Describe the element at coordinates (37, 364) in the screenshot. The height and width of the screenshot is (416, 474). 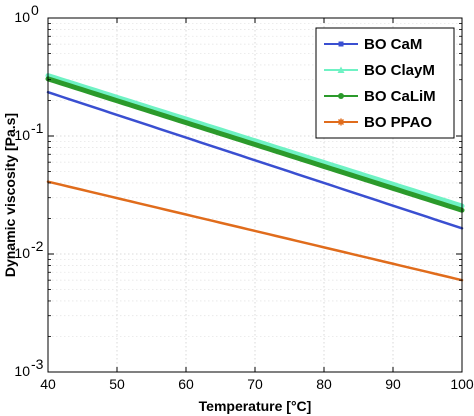
I see `y-tick-exponent: -3` at that location.